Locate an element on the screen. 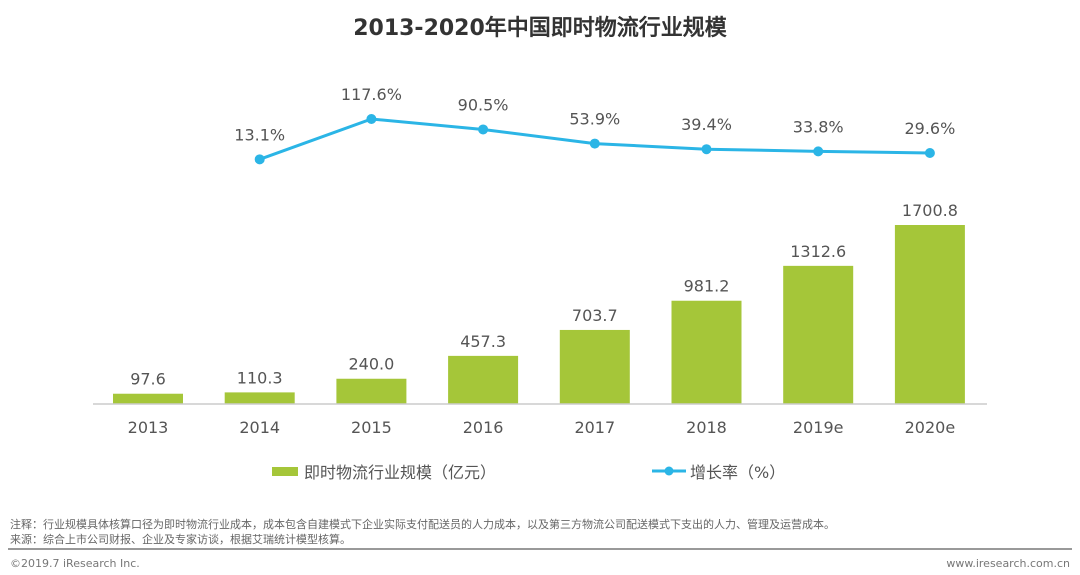  footer-url: www.iresearch.com.cn is located at coordinates (1008, 563).